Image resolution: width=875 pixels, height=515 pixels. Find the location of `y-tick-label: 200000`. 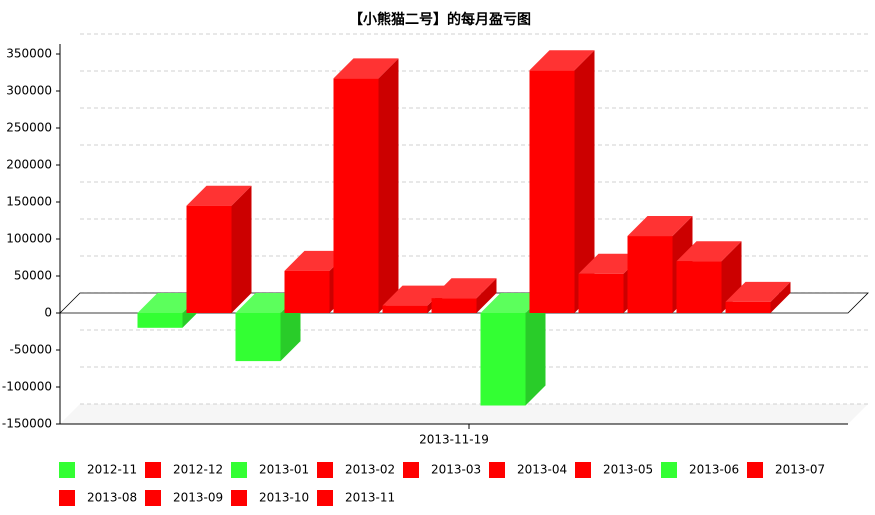

y-tick-label: 200000 is located at coordinates (29, 165).